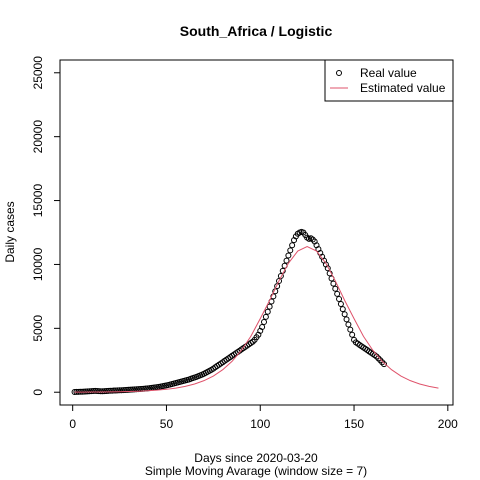  What do you see at coordinates (339, 73) in the screenshot?
I see `legend-point` at bounding box center [339, 73].